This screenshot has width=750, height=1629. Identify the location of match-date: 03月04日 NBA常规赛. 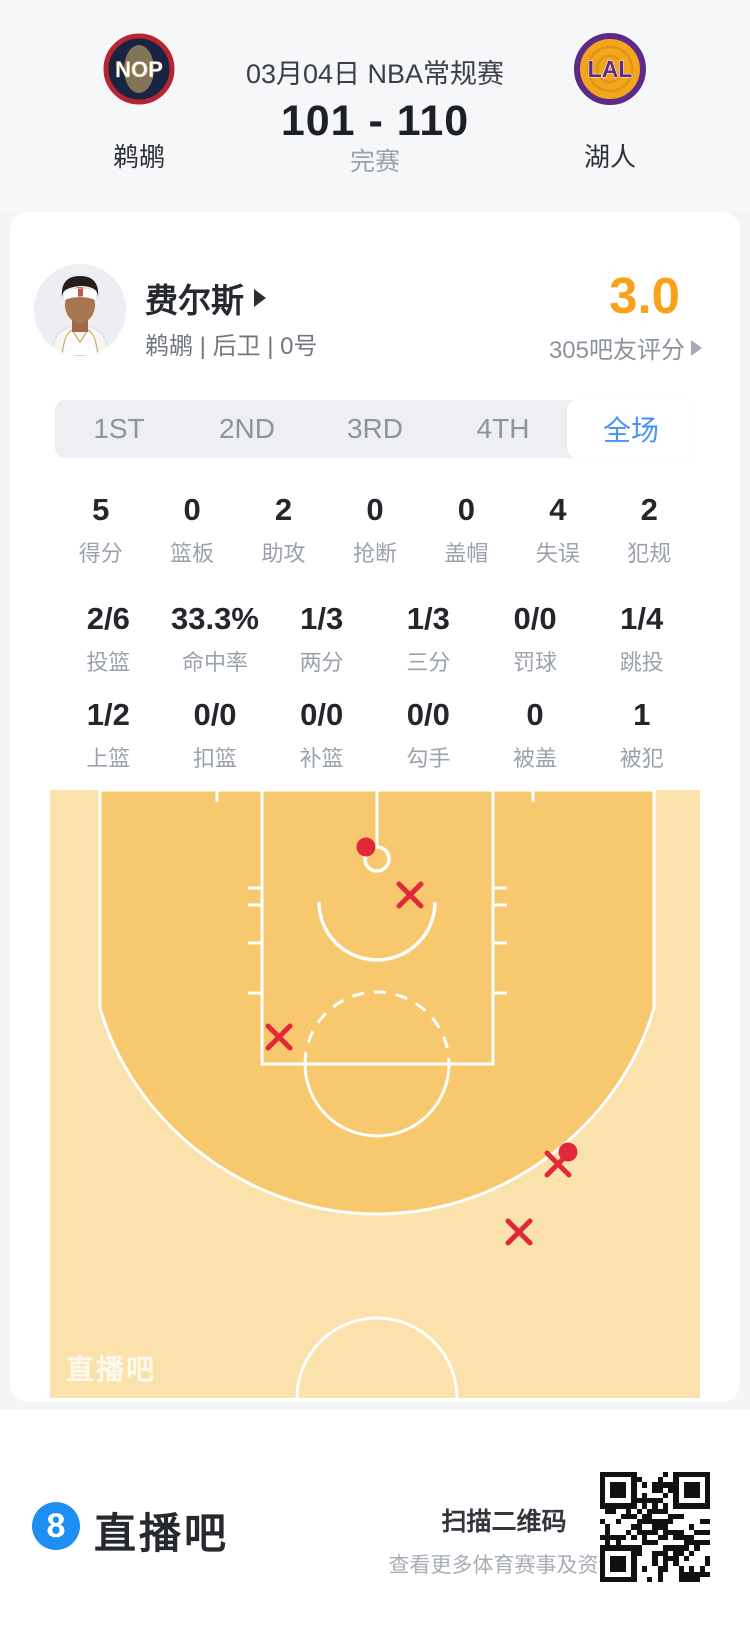
(375, 74).